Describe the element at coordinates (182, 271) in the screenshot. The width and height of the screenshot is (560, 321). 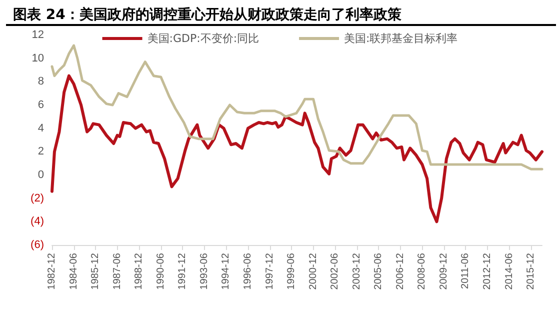
I see `x-tick-label: 1991-12` at that location.